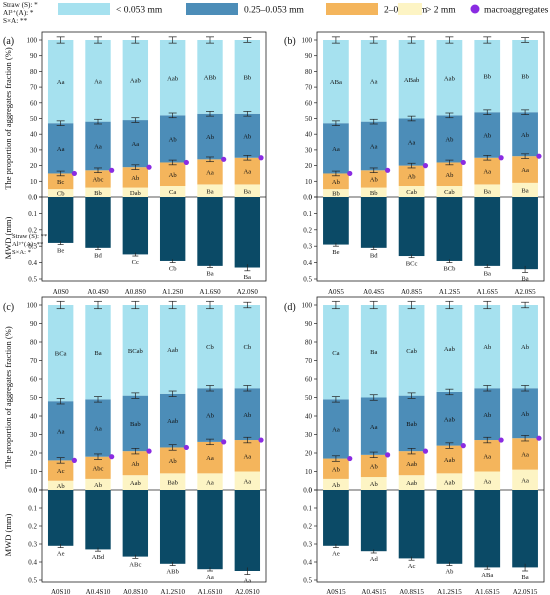  I want to click on y-tick-label: 0.0, so click(307, 198).